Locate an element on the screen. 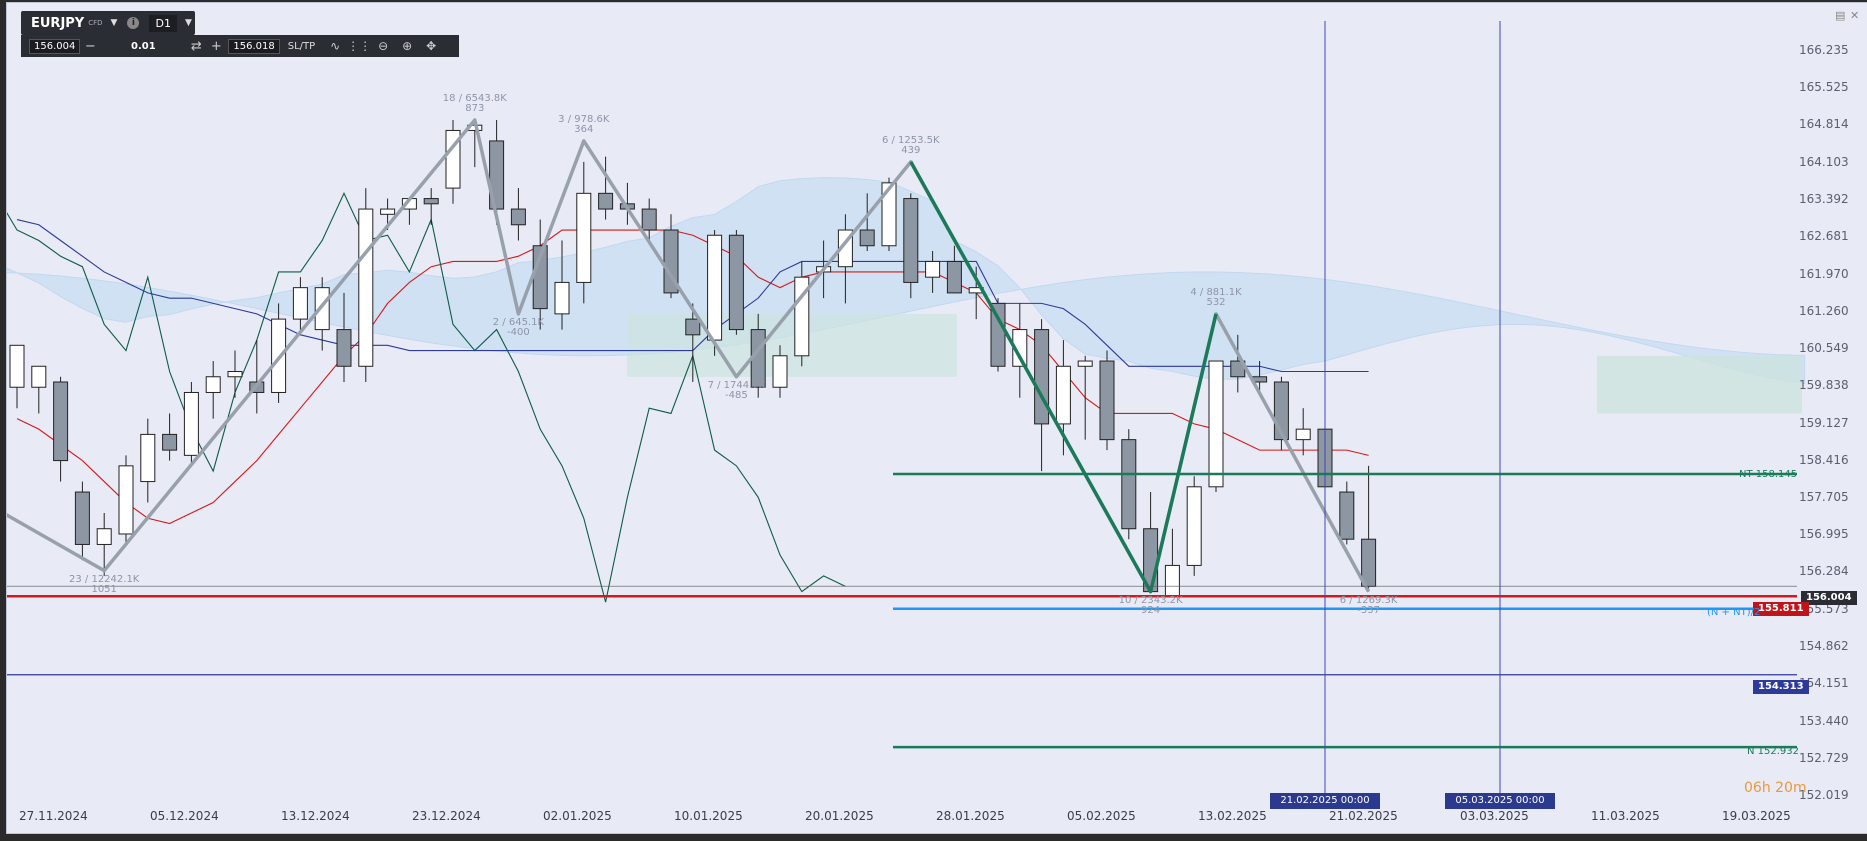 The width and height of the screenshot is (1867, 841). time-tick-label: 20.01.2025 is located at coordinates (839, 816).